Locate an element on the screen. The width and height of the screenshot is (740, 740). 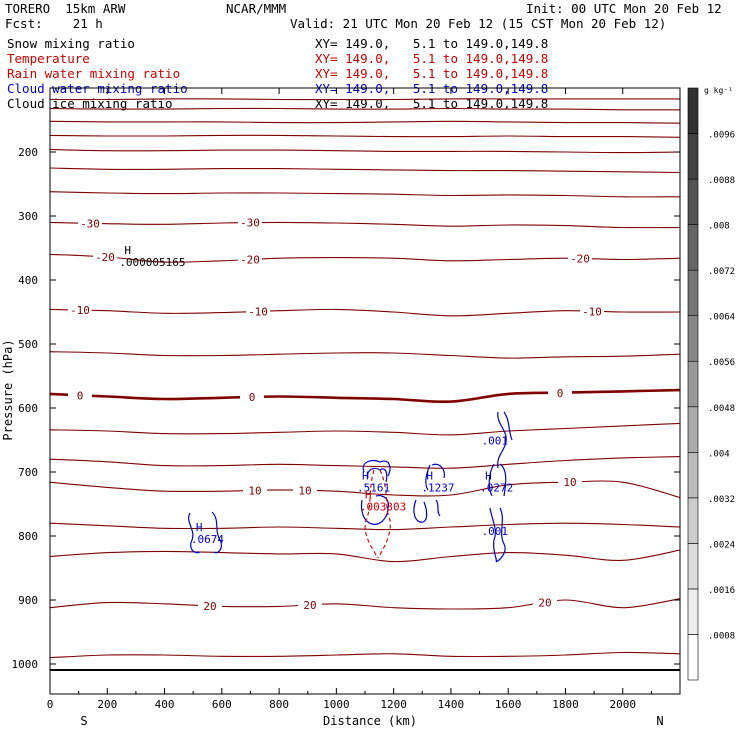
colorbar-label: .0048 is located at coordinates (721, 409).